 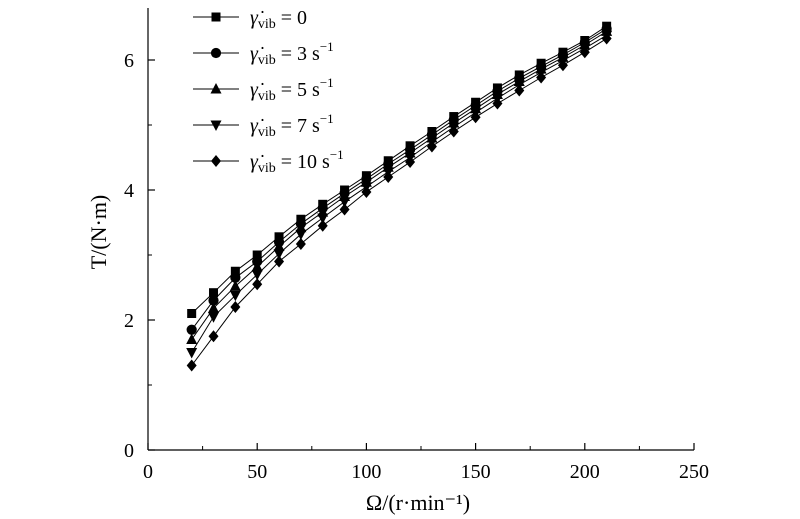 I want to click on y-tick-label: 4, so click(x=129, y=191).